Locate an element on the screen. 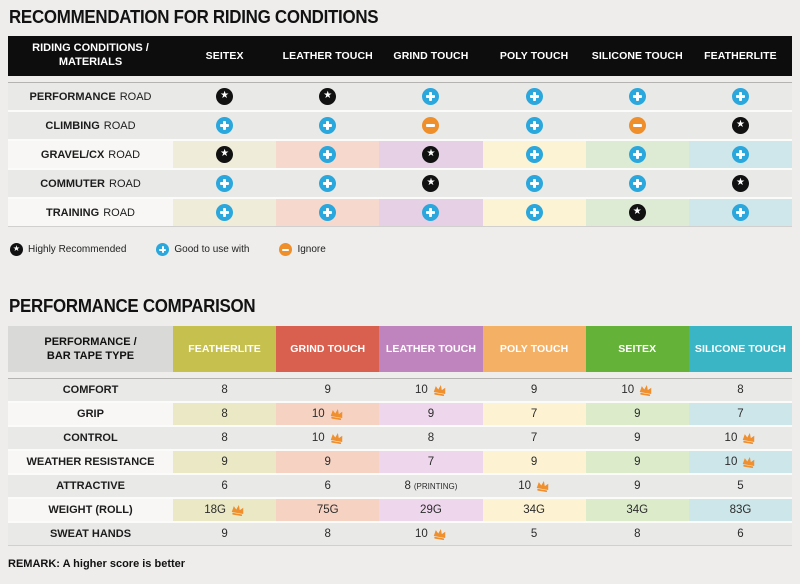  cell-climbing-poly-touch is located at coordinates (534, 125).